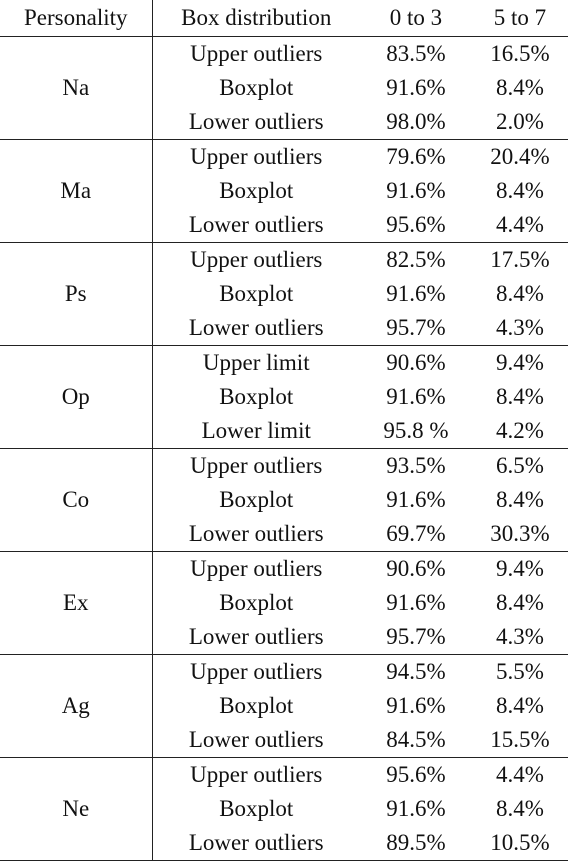 The width and height of the screenshot is (568, 861). What do you see at coordinates (76, 809) in the screenshot?
I see `personality-cell: Ne` at bounding box center [76, 809].